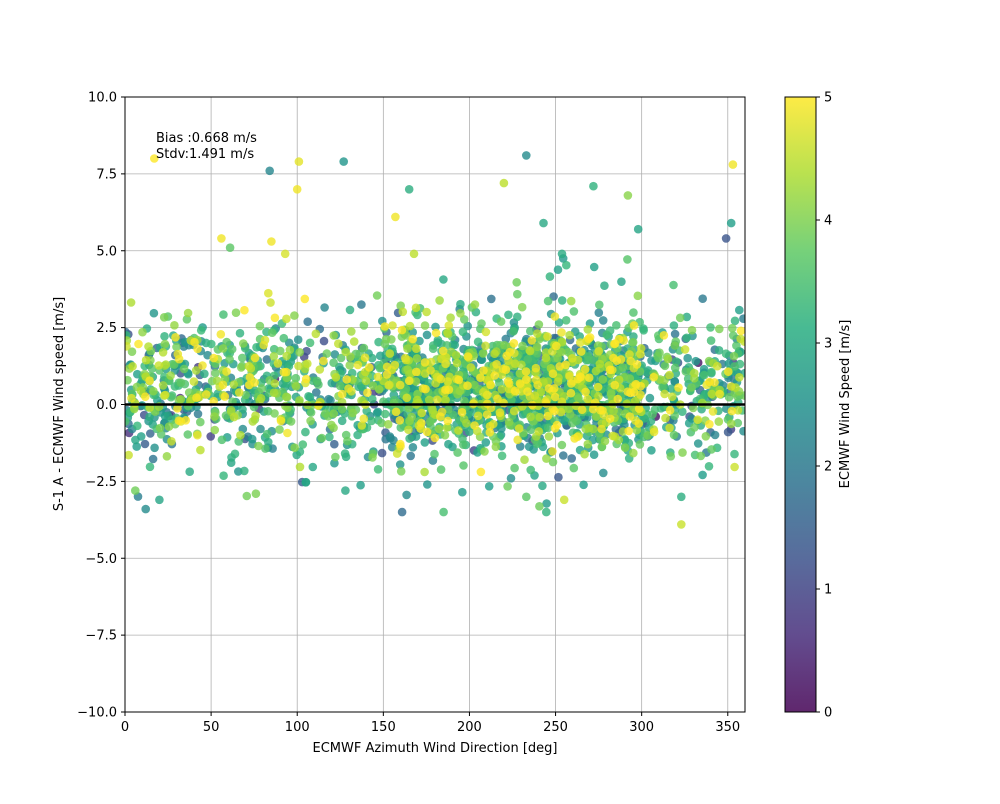  Describe the element at coordinates (828, 590) in the screenshot. I see `colorbar-tick-label: 1` at that location.